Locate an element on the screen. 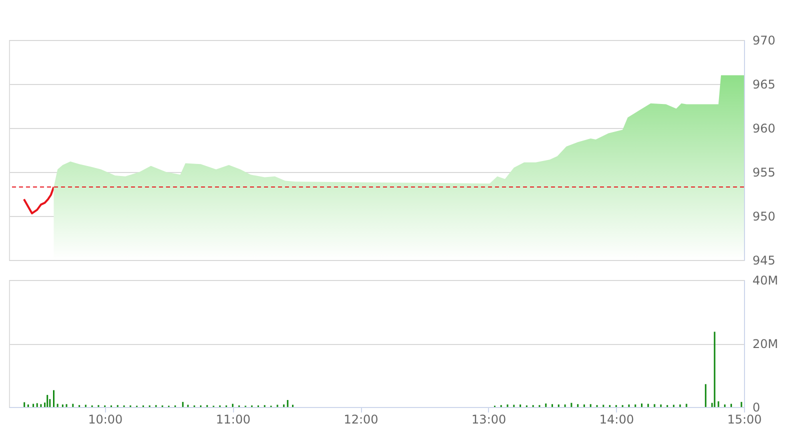  y-tick-label: 20M is located at coordinates (765, 344).